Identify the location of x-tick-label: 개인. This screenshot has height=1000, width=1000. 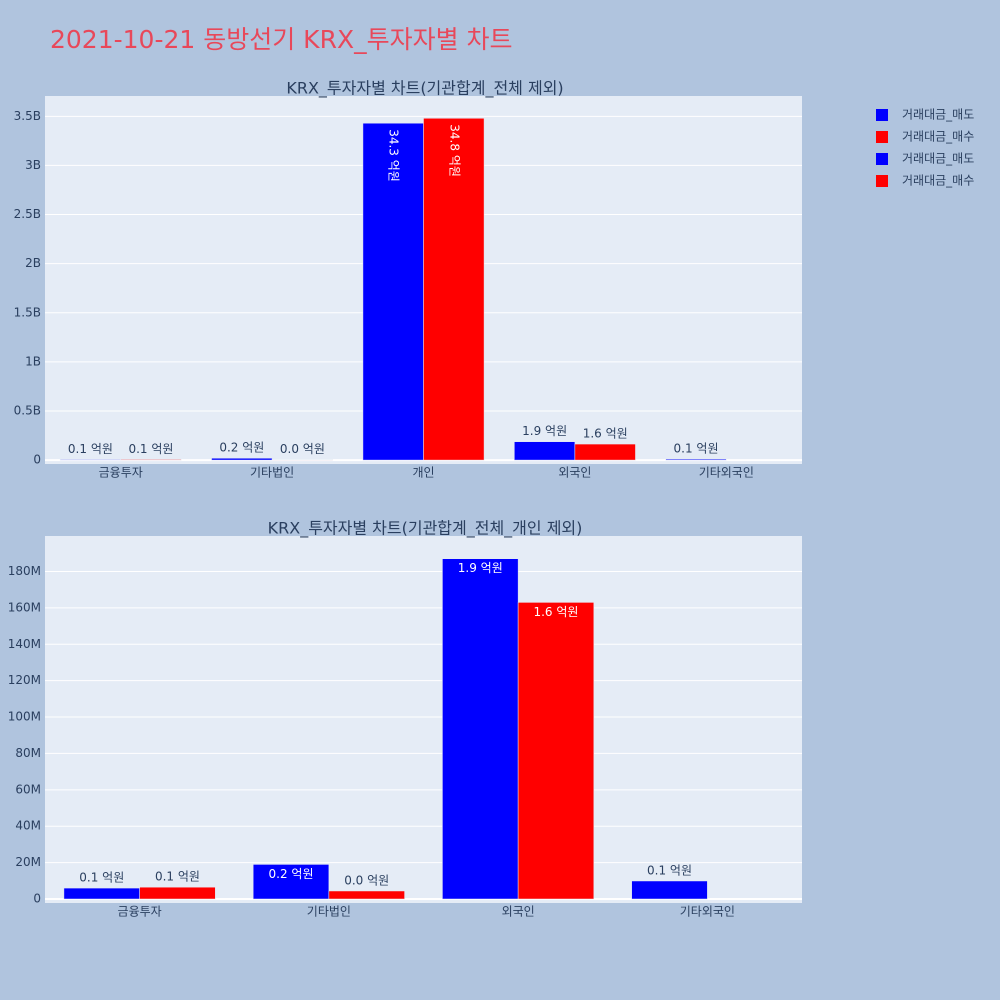
(423, 473).